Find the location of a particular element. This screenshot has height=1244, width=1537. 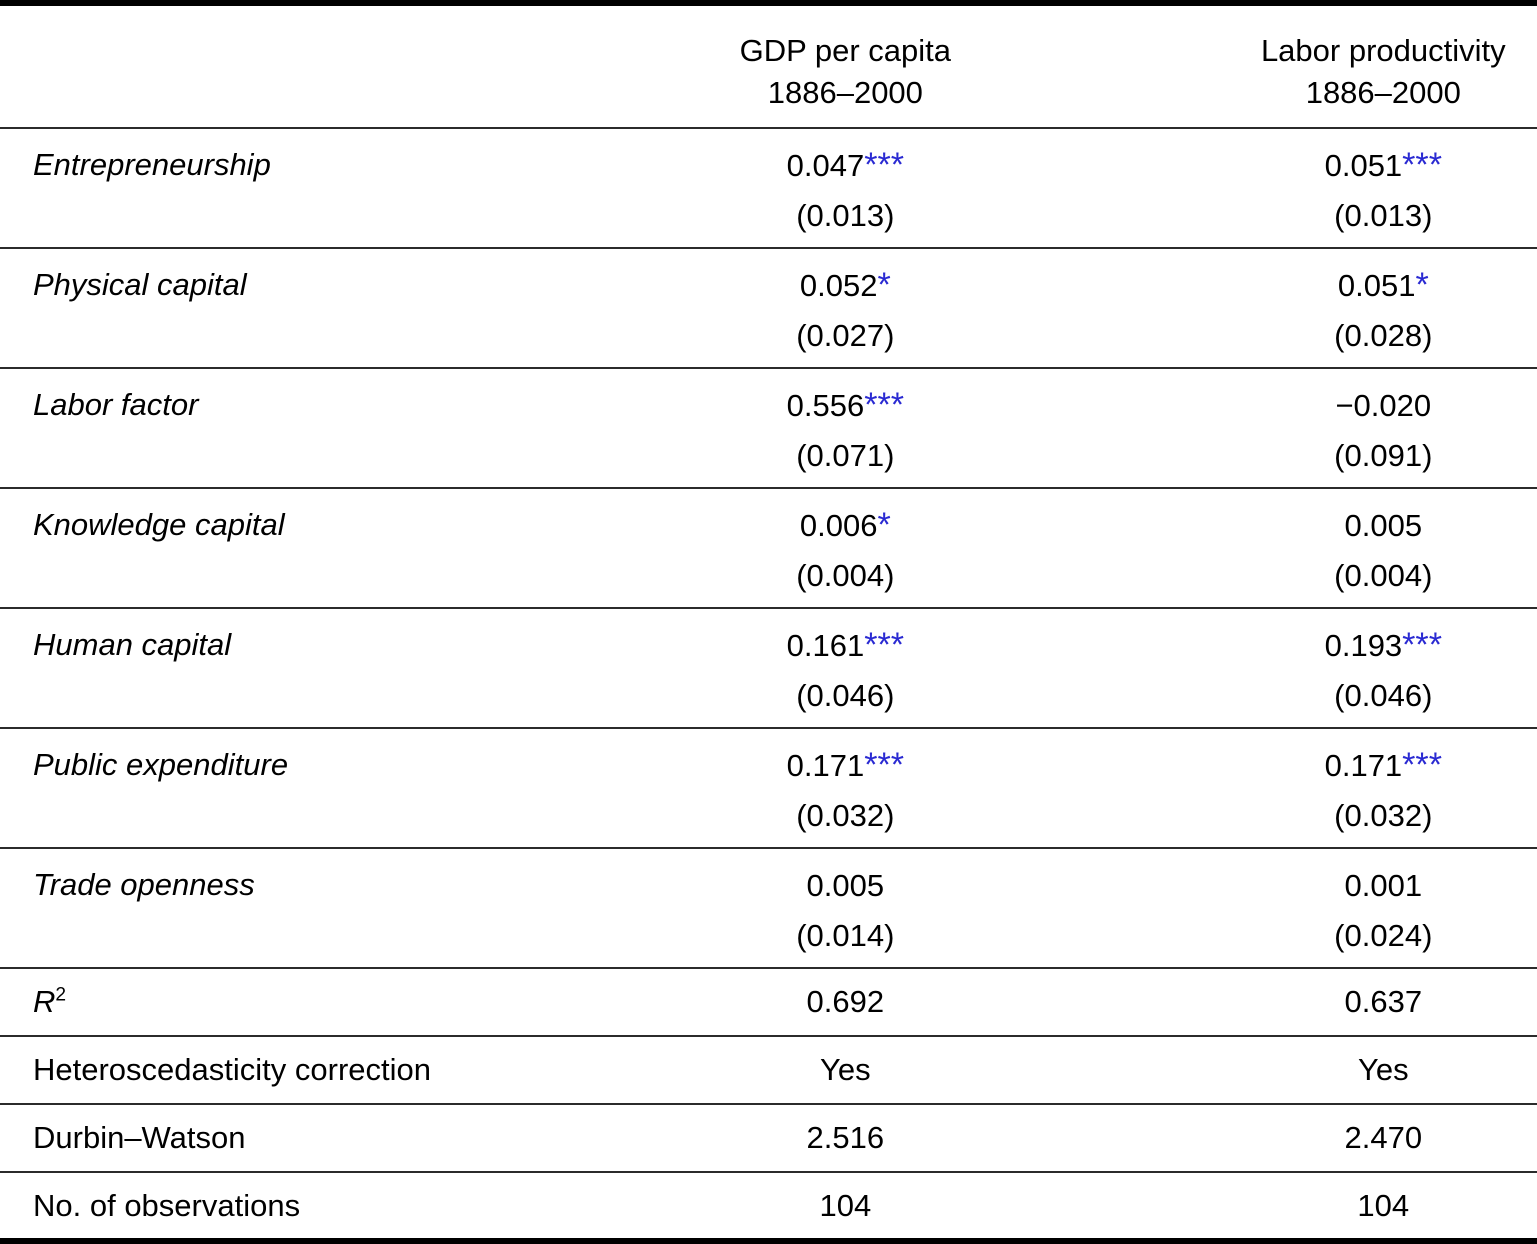

coefficient-number: 0.161 is located at coordinates (825, 645).